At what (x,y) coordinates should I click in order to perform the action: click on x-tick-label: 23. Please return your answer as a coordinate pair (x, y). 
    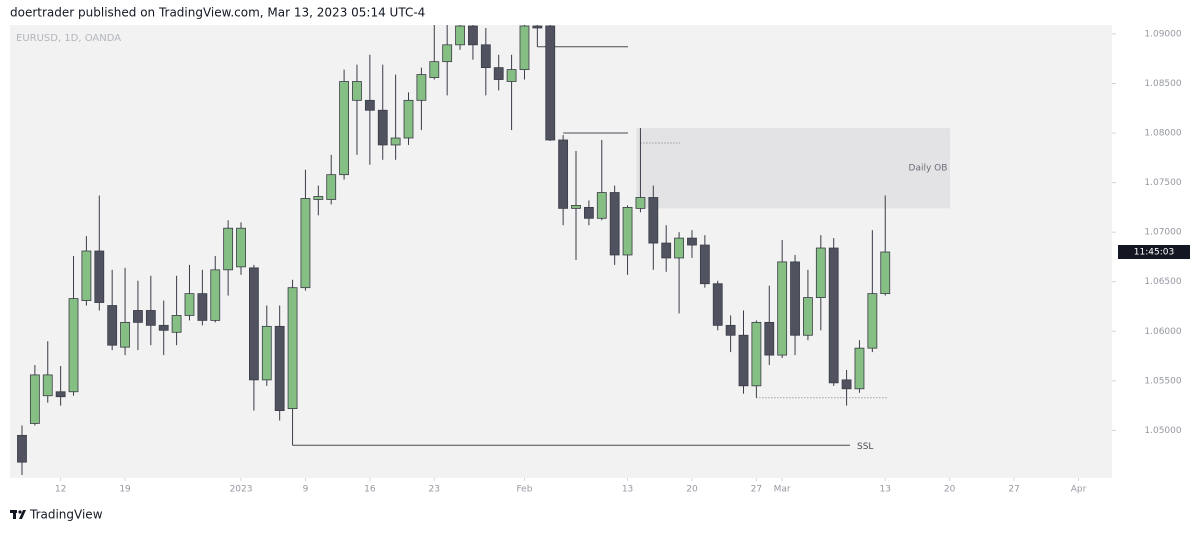
    Looking at the image, I should click on (434, 490).